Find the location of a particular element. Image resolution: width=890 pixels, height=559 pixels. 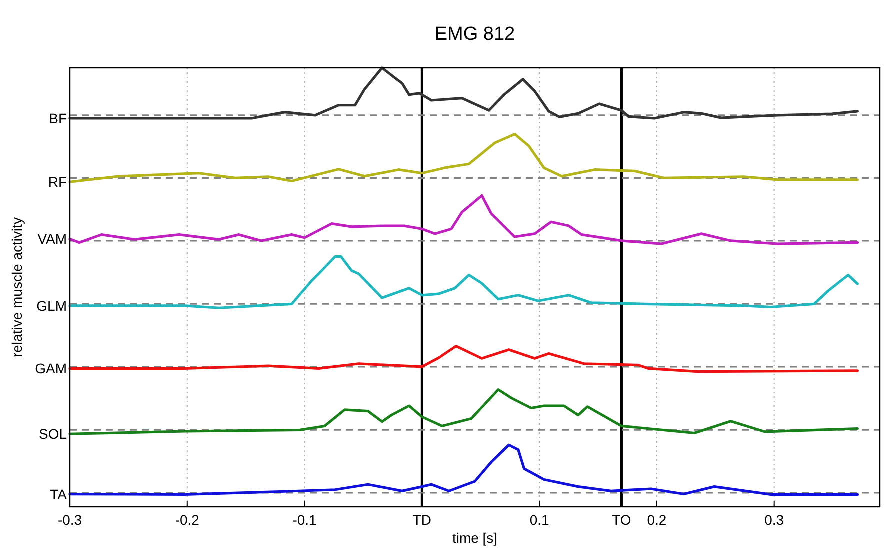

series-label: GAM is located at coordinates (51, 368).